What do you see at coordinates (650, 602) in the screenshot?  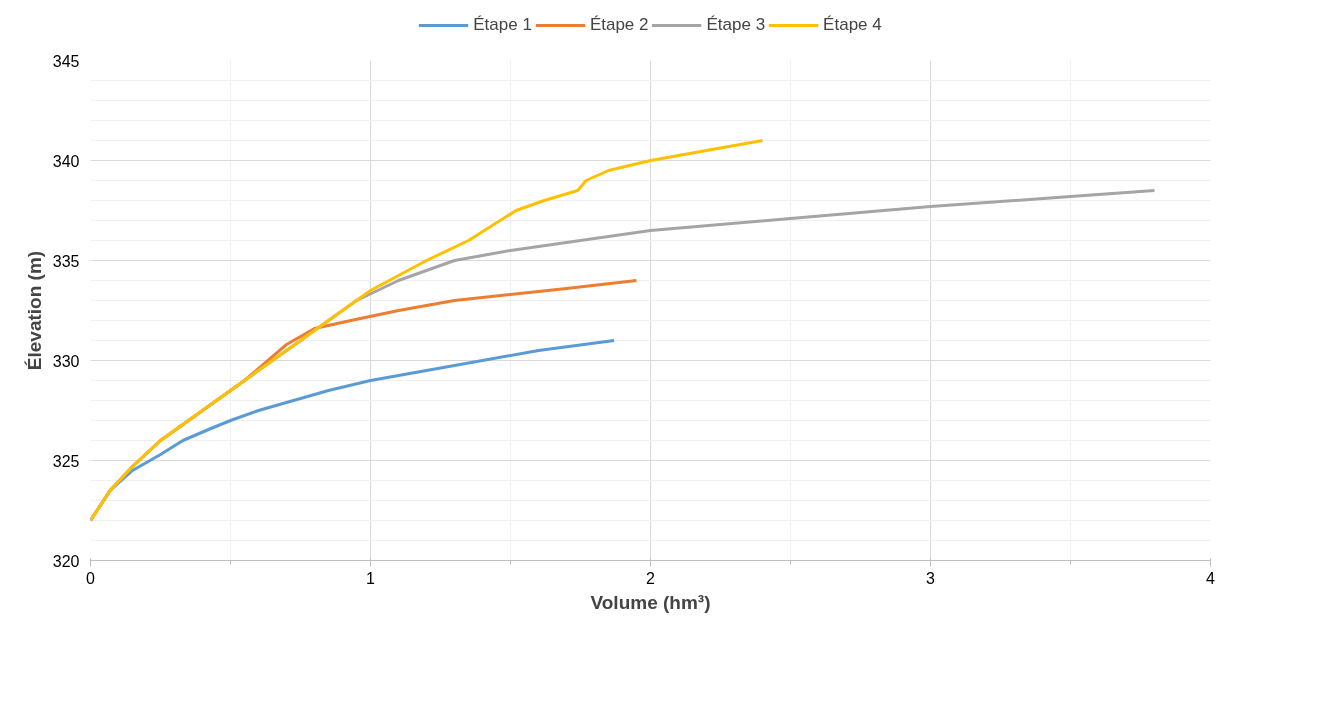 I see `x-axis-title: Volume (hm³)` at bounding box center [650, 602].